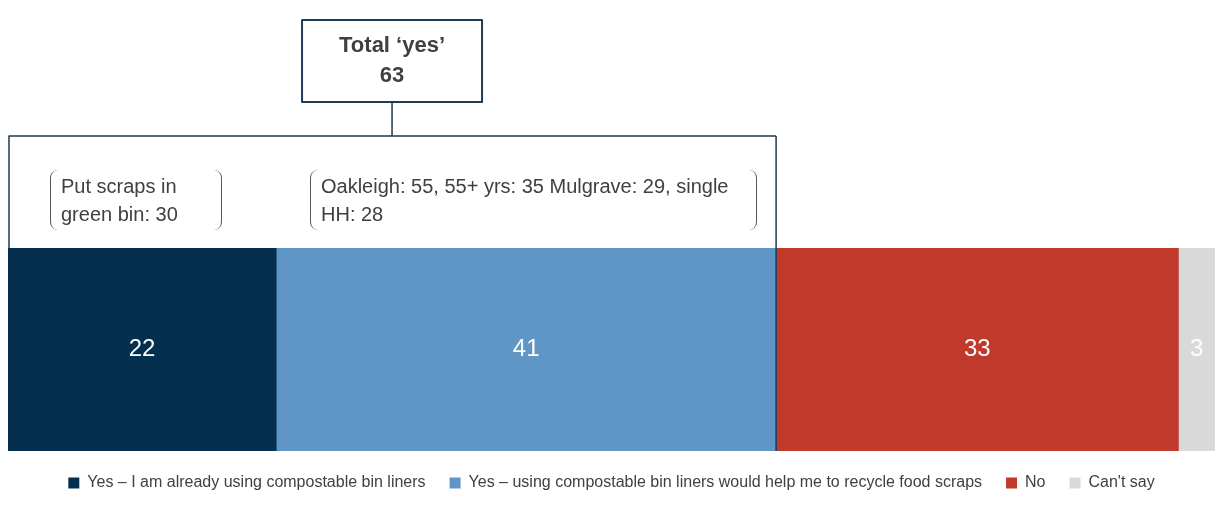 Image resolution: width=1223 pixels, height=509 pixels. Describe the element at coordinates (256, 482) in the screenshot. I see `legend-label: Yes – I am already using compostable bin liners` at that location.